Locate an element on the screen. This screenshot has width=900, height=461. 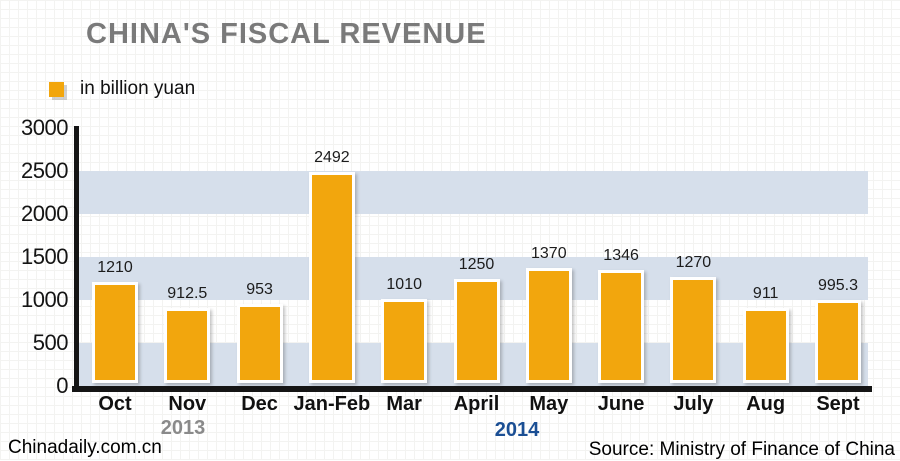
bar-value-label: 911 is located at coordinates (765, 293).